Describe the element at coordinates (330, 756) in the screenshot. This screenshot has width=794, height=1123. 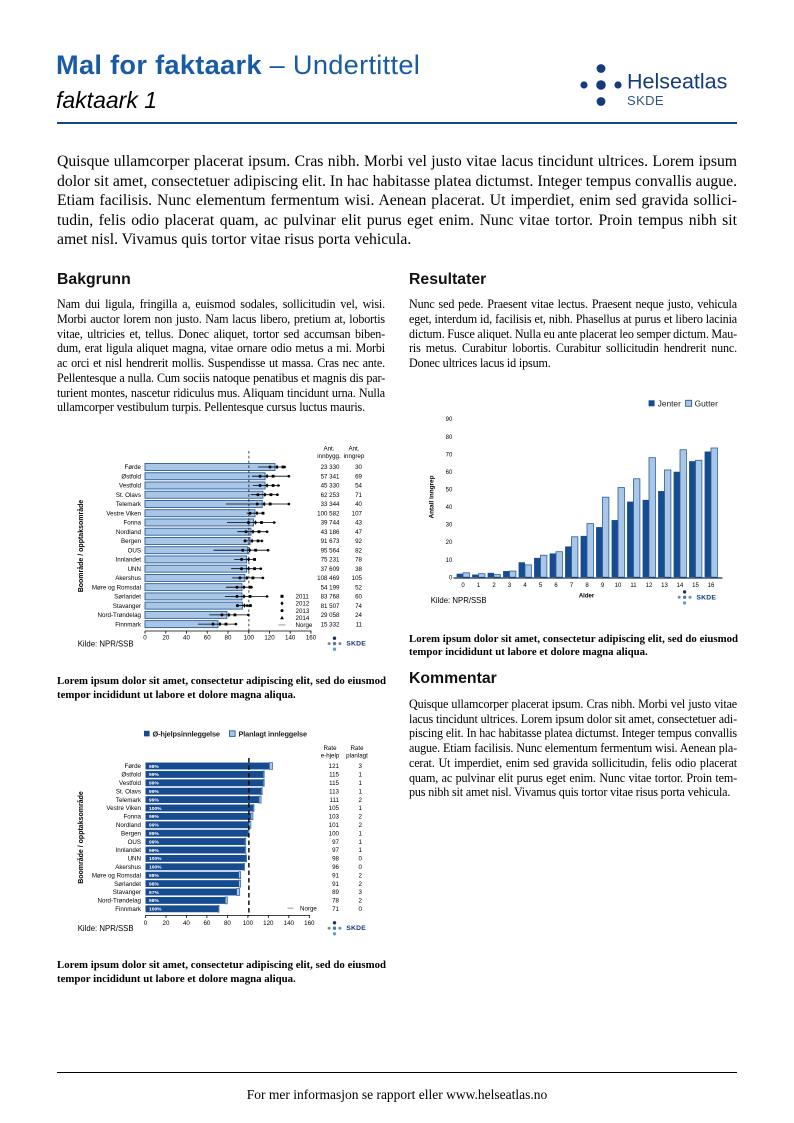
I see `svg-text: e-hjelp` at that location.